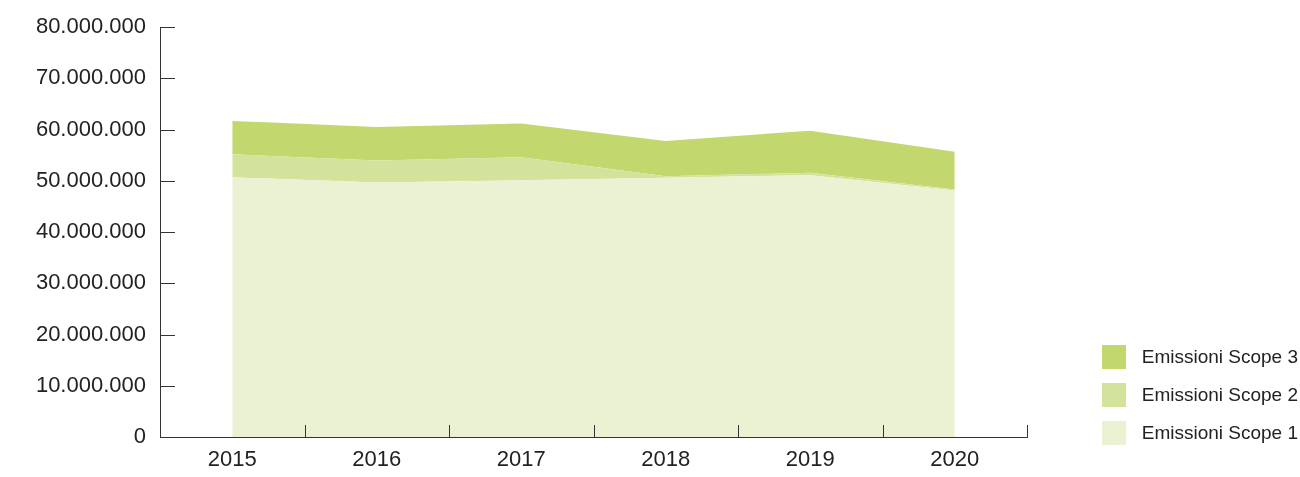  What do you see at coordinates (90, 231) in the screenshot?
I see `y-tick-label: 40.000.000` at bounding box center [90, 231].